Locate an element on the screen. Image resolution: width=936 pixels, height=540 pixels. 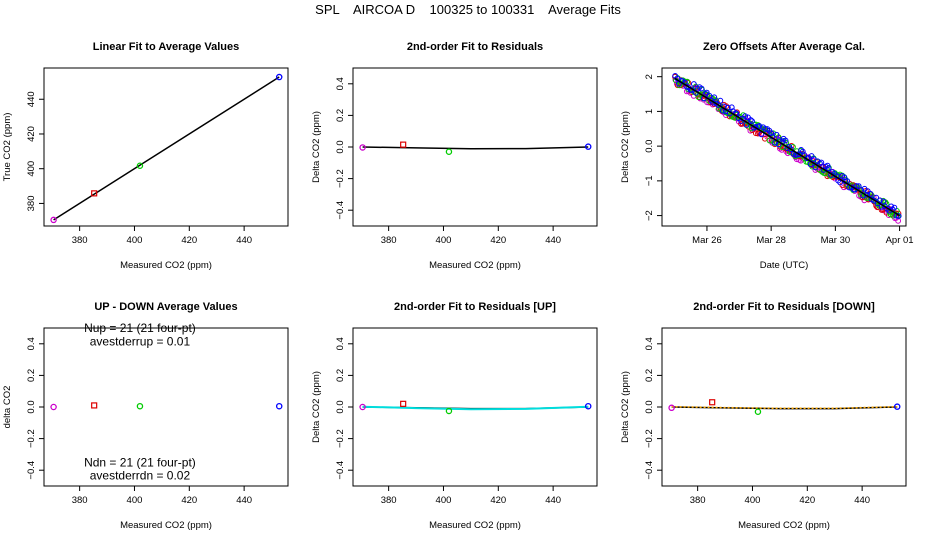
y-axis-label: delta CO2 is located at coordinates (7, 407).